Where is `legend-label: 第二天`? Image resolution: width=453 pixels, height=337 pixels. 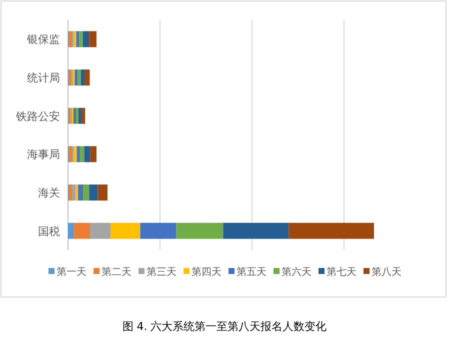
legend-label: 第二天 is located at coordinates (117, 272).